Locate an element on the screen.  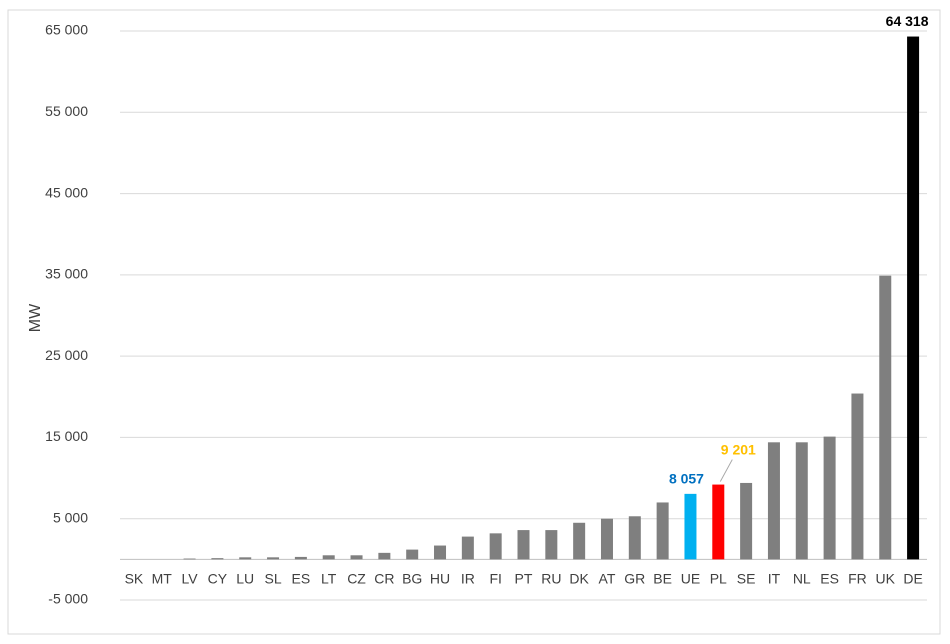
y-axis-label: MW is located at coordinates (35, 317).